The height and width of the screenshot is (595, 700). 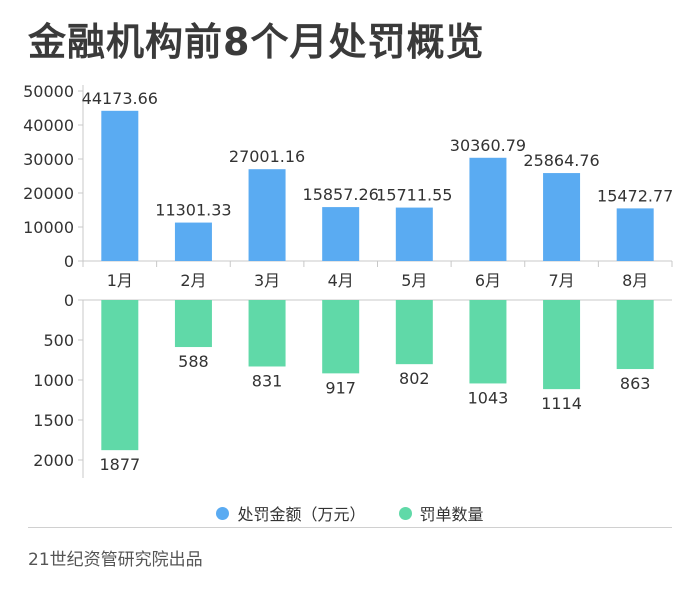 What do you see at coordinates (488, 397) in the screenshot?
I see `count-data-label: 1043` at bounding box center [488, 397].